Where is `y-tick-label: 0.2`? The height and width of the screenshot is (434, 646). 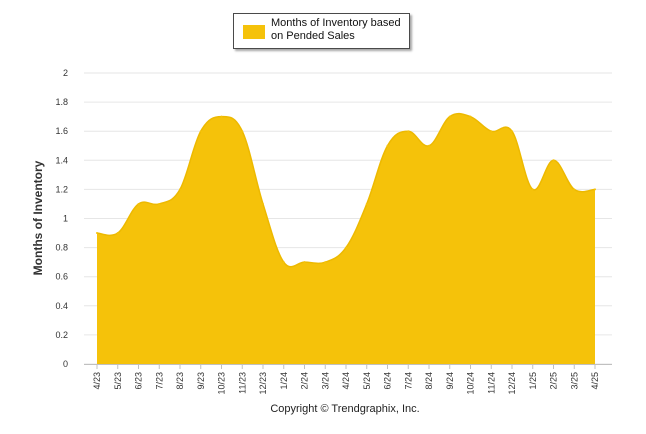
y-tick-label: 0.2 is located at coordinates (61, 335).